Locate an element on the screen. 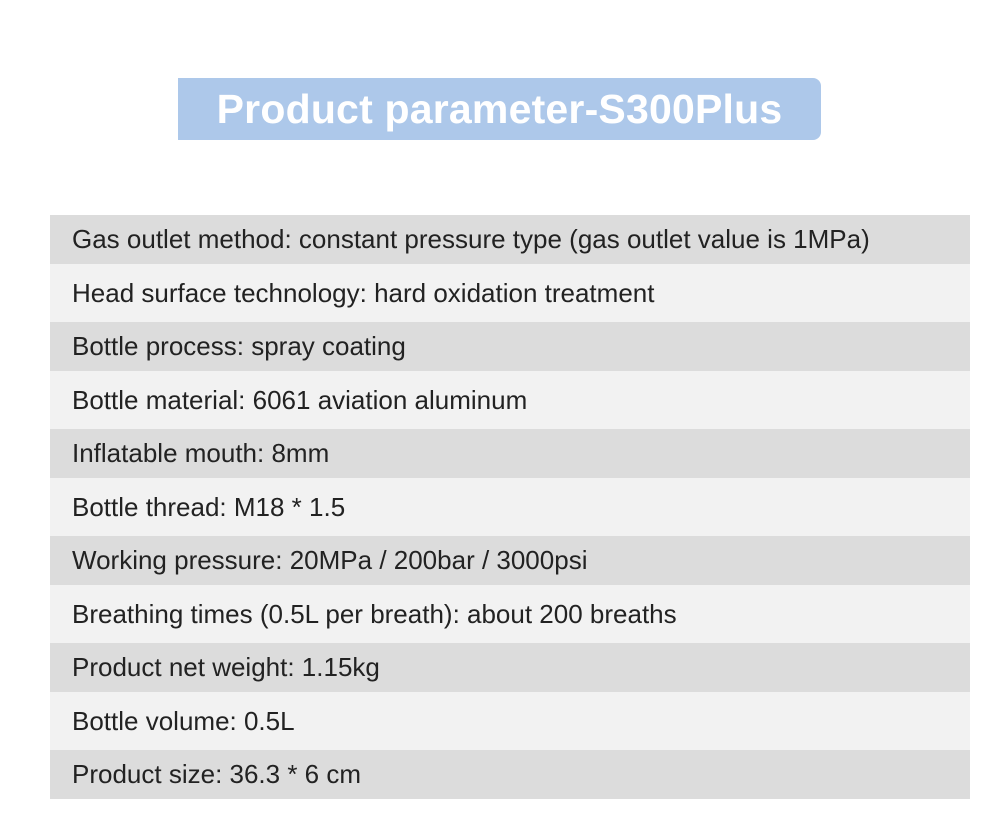 This screenshot has width=1000, height=827. title-banner: Product parameter-S300Plus is located at coordinates (499, 109).